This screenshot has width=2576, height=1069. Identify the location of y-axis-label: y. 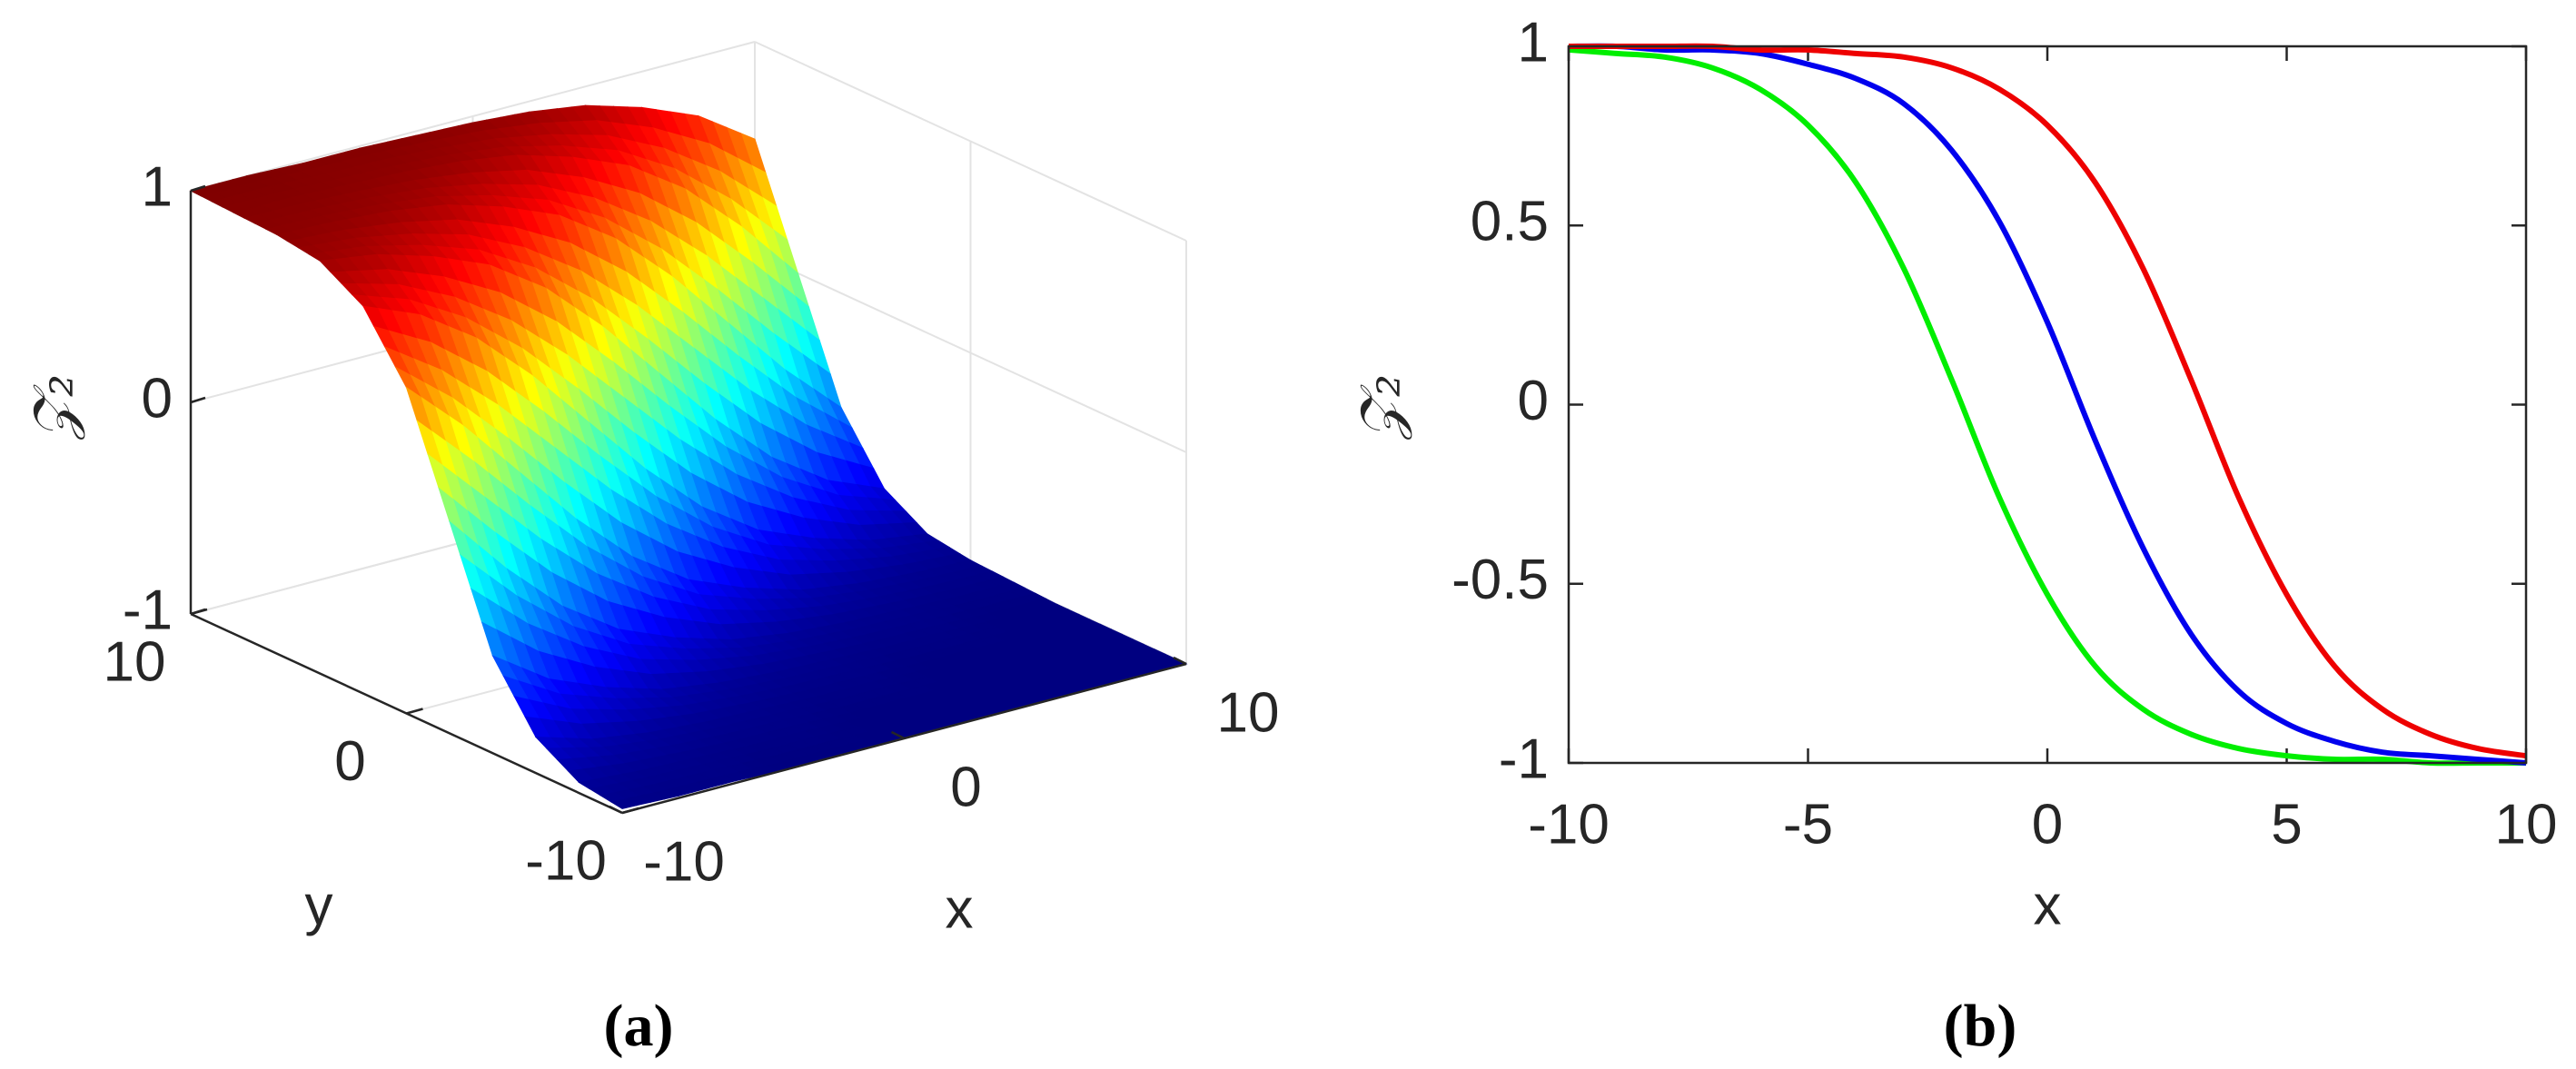
(319, 905).